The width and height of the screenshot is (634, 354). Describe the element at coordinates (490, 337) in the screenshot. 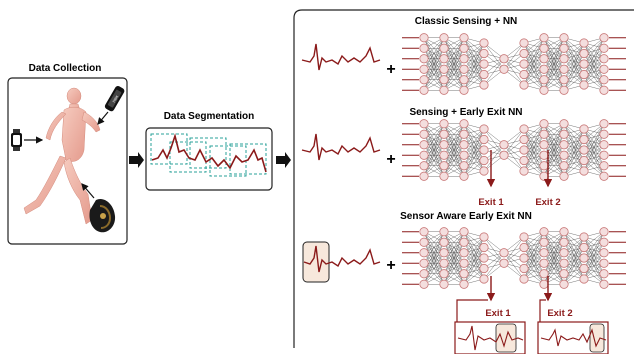

I see `exit1-sensor-signal-box` at that location.